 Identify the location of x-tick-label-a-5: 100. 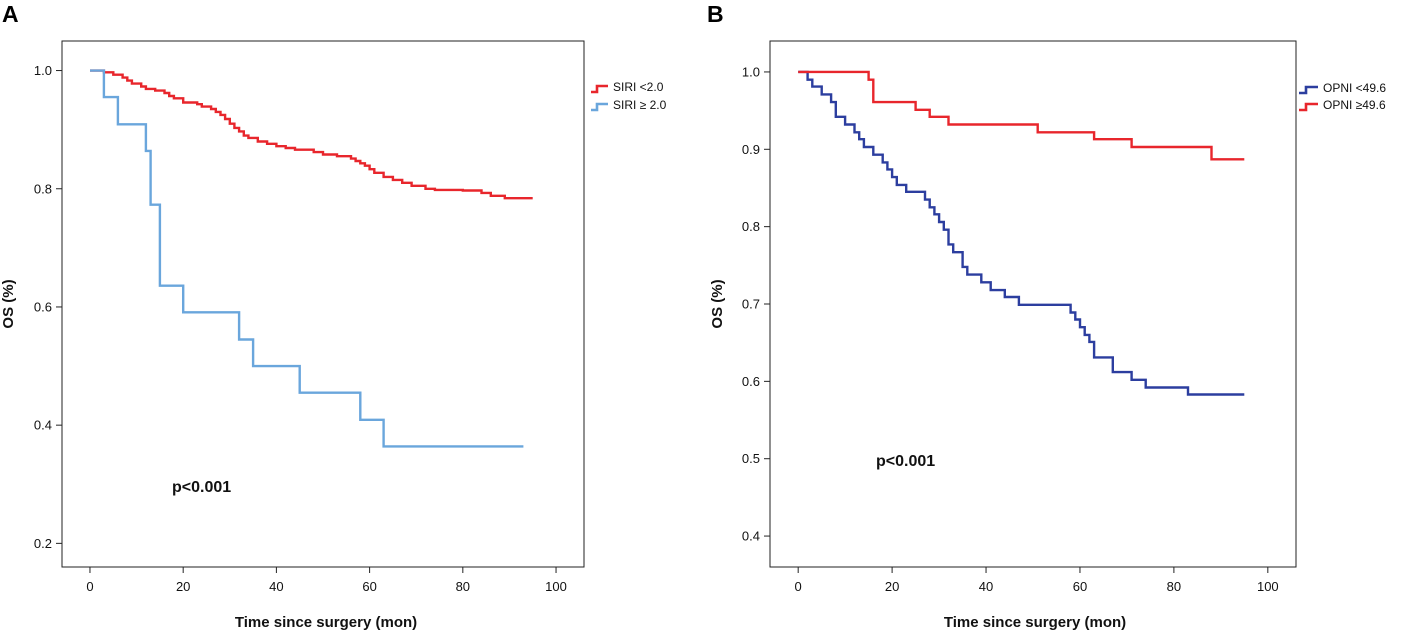
(556, 586).